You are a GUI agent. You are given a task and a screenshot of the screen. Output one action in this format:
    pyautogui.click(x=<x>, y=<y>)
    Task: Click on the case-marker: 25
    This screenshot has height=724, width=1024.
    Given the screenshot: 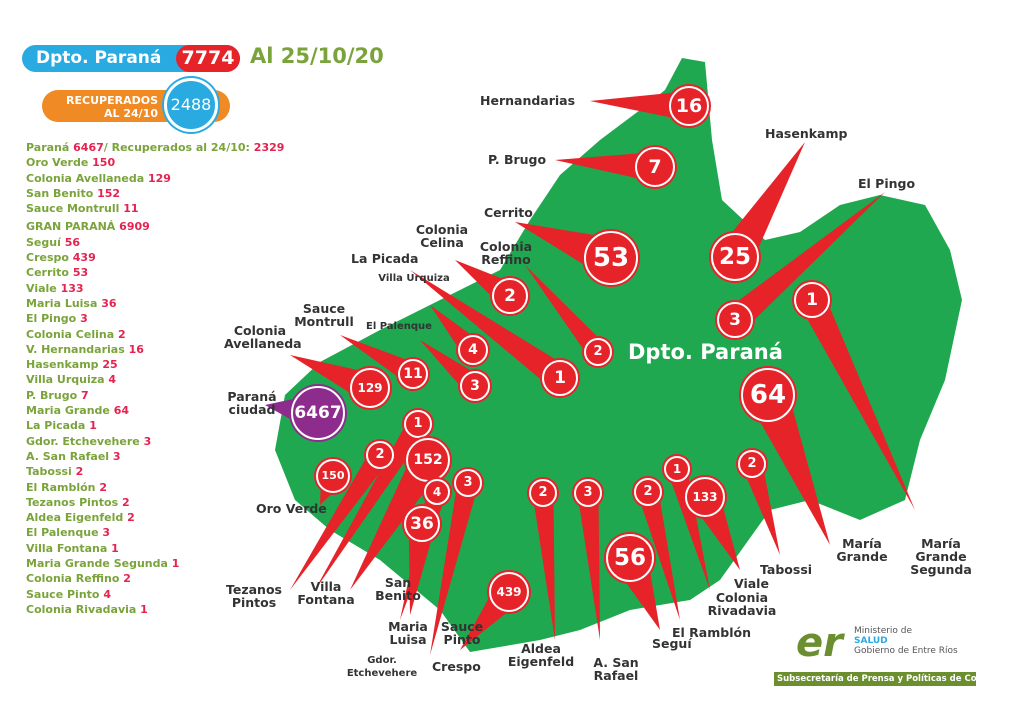 What is the action you would take?
    pyautogui.click(x=735, y=257)
    